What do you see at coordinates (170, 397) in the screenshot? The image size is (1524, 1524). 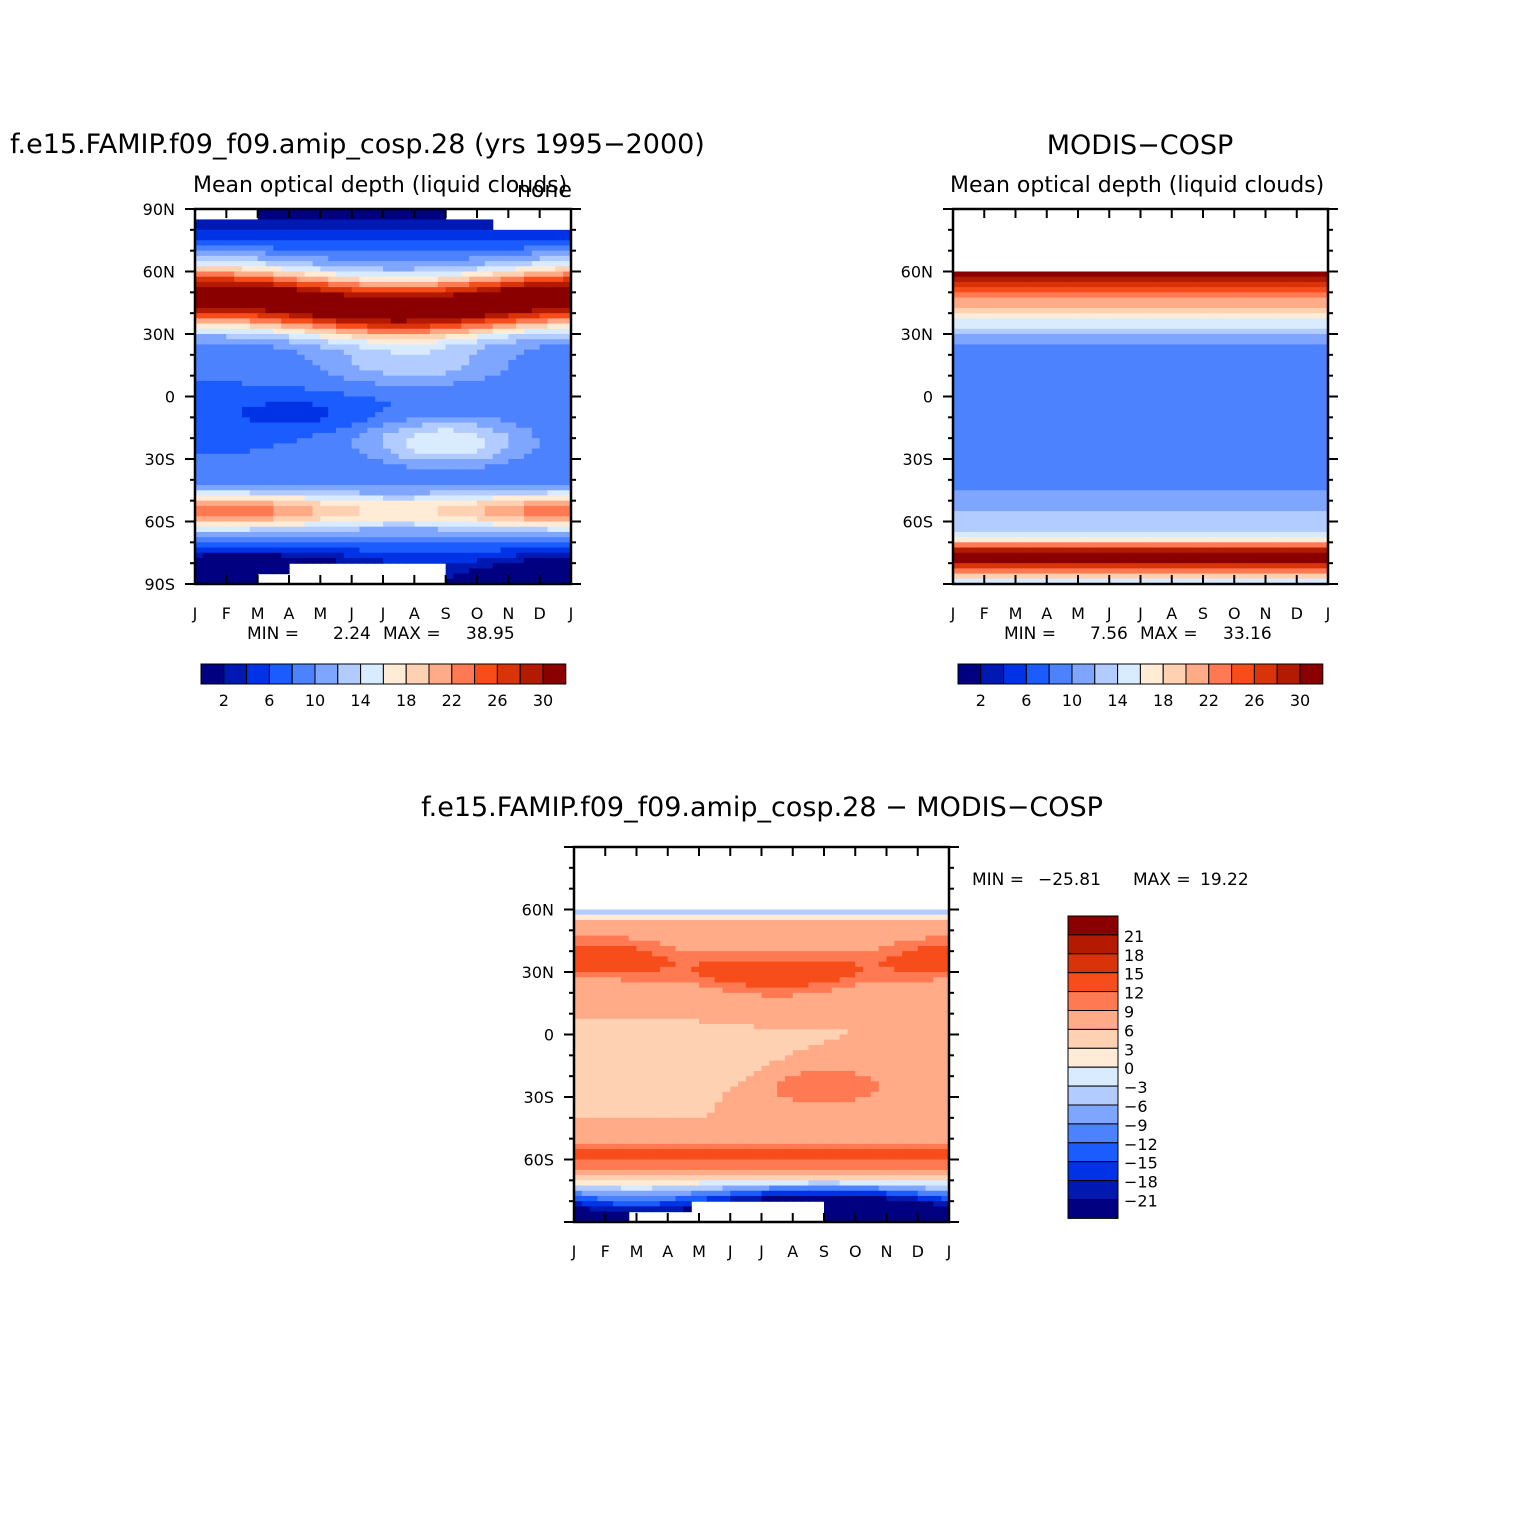 I see `y-tick-label: 0` at bounding box center [170, 397].